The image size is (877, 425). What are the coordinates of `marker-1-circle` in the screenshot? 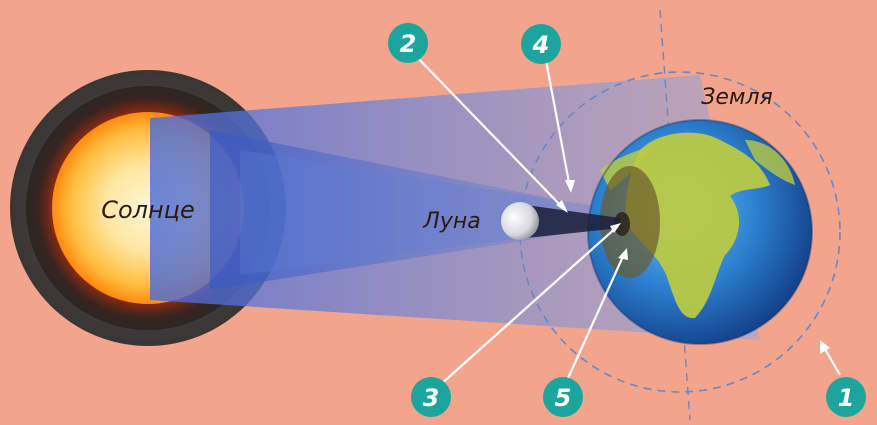 It's located at (846, 397).